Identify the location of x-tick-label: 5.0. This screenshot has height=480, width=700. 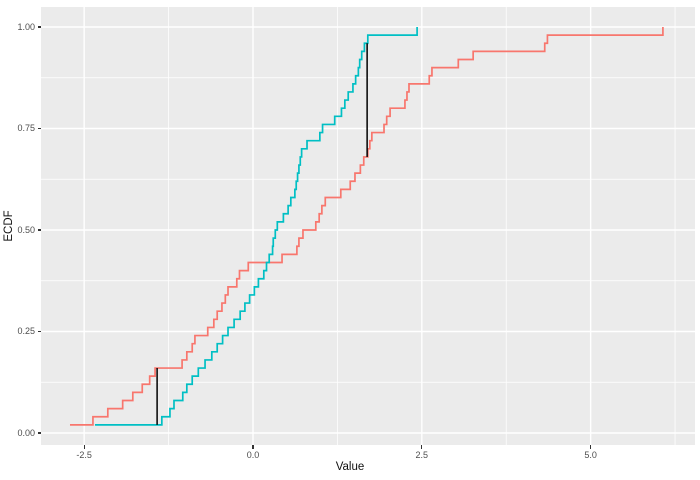
(590, 455).